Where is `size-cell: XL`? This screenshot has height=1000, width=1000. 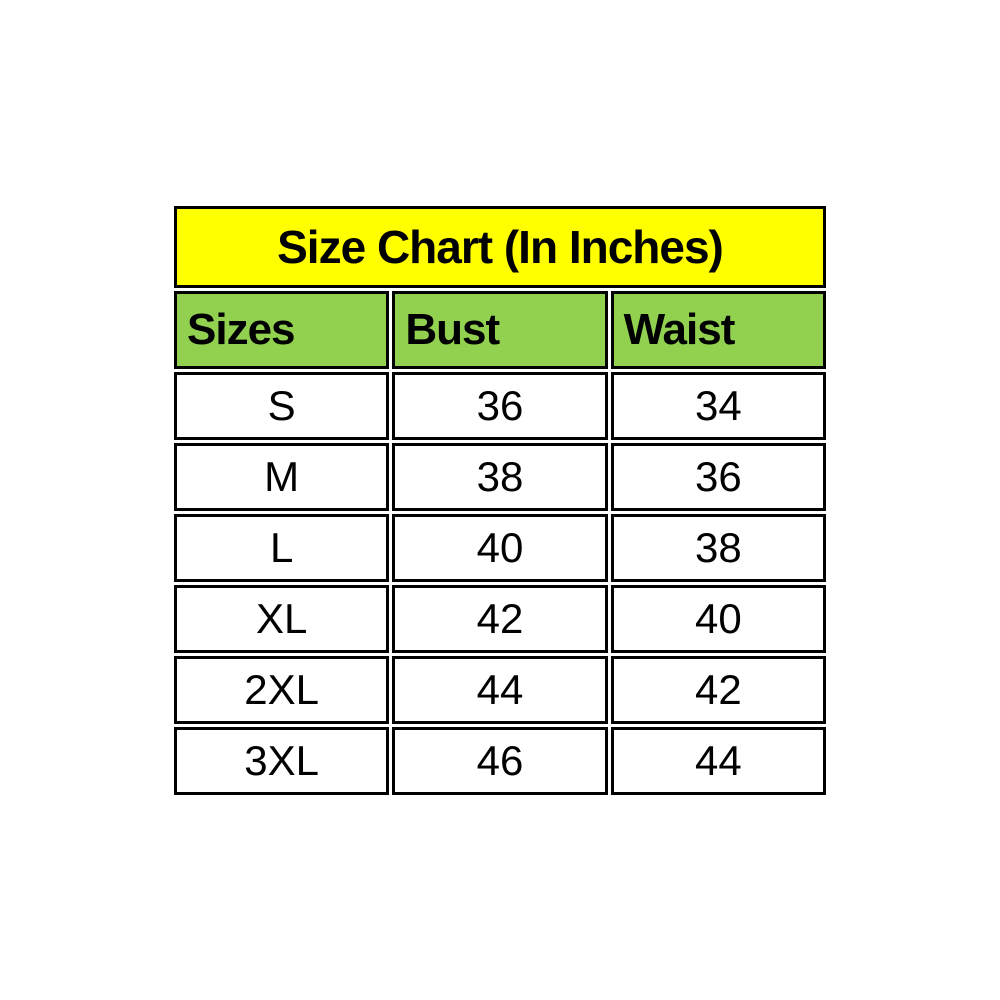 size-cell: XL is located at coordinates (282, 618).